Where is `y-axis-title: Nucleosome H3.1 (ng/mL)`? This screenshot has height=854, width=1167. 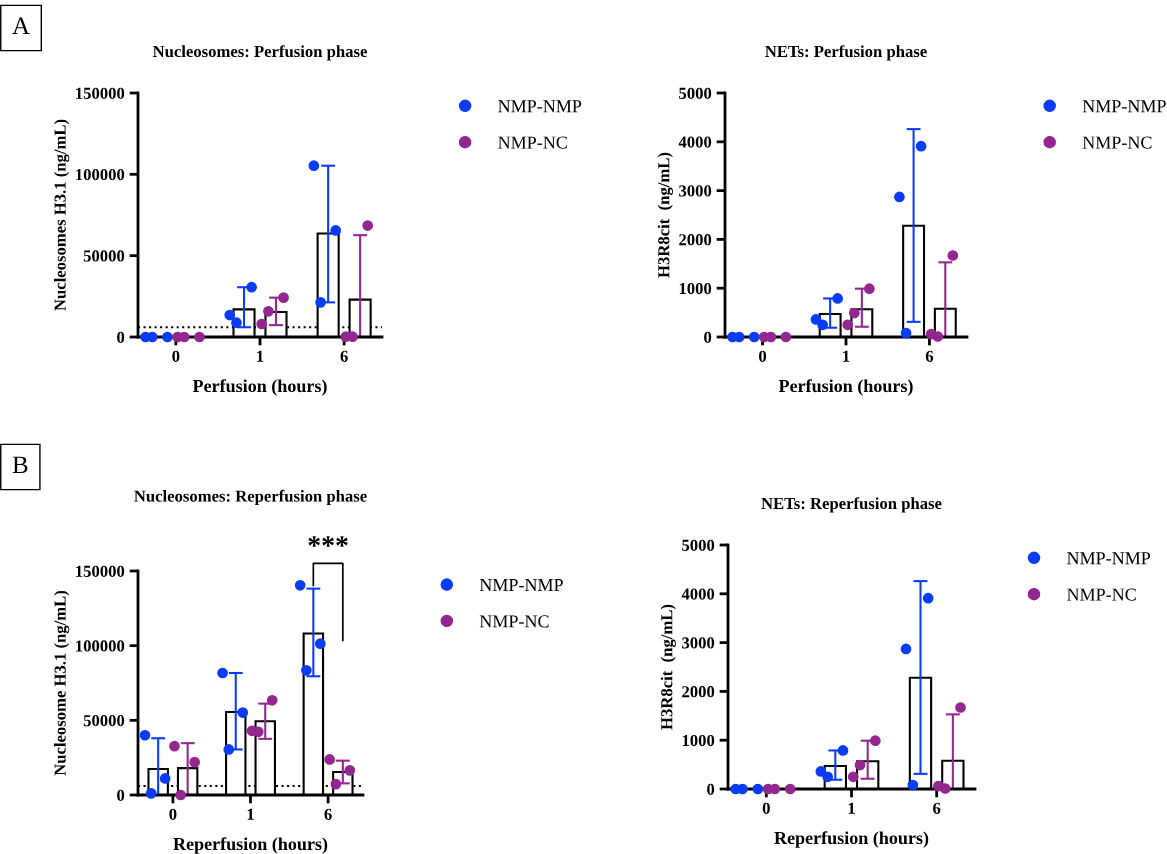 y-axis-title: Nucleosome H3.1 (ng/mL) is located at coordinates (62, 683).